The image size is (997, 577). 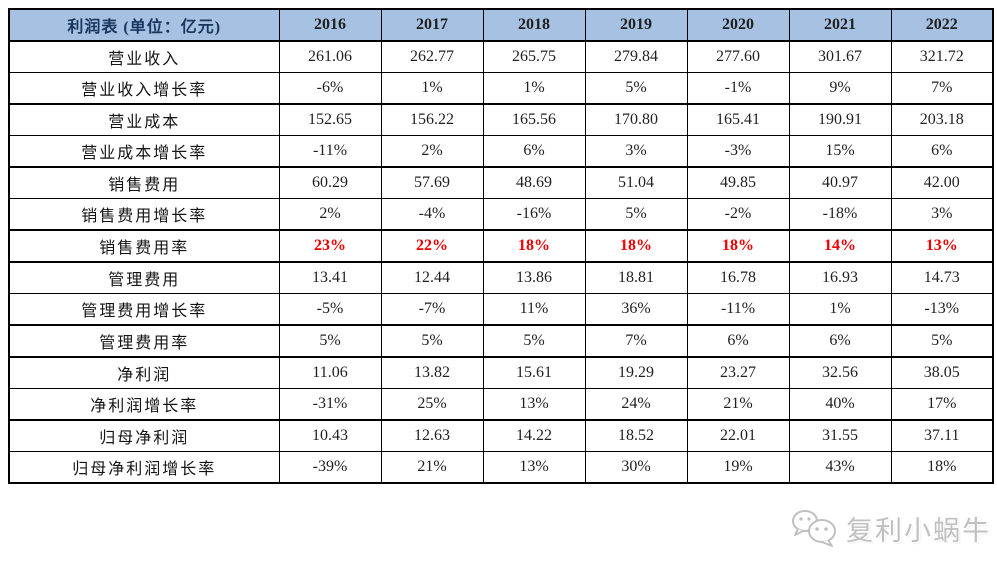 What do you see at coordinates (840, 25) in the screenshot?
I see `year-header-2021: 2021` at bounding box center [840, 25].